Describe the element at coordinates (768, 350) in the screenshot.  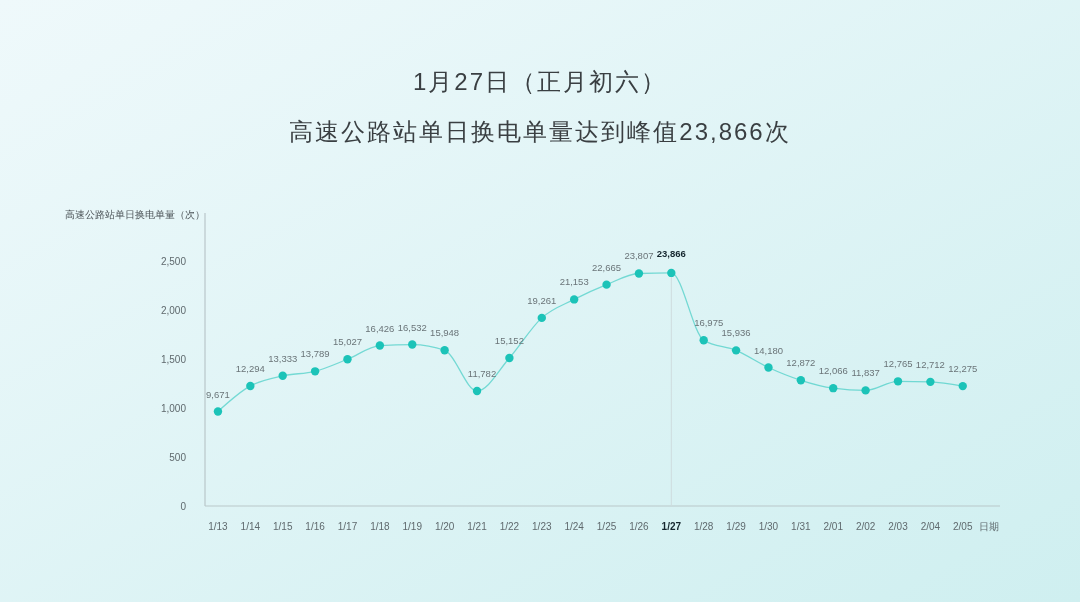
I see `data-label: 14,180` at that location.